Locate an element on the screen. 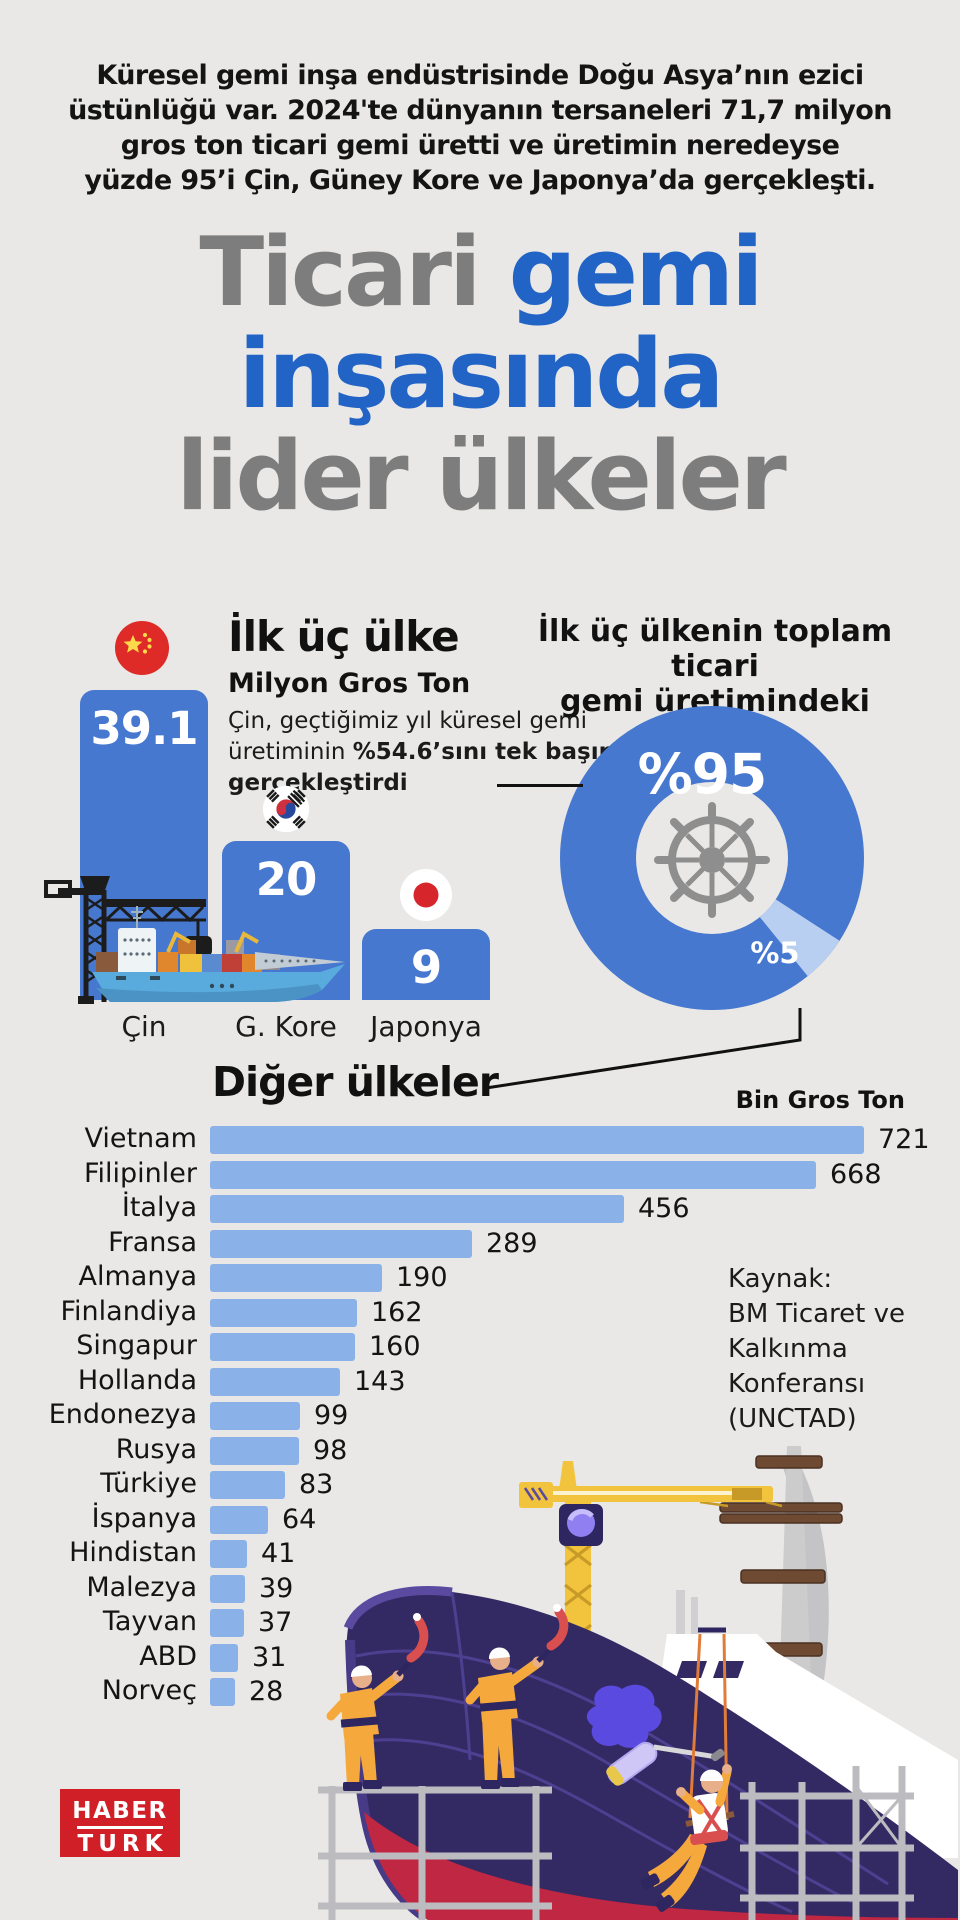  paint-roller is located at coordinates (655, 1735).